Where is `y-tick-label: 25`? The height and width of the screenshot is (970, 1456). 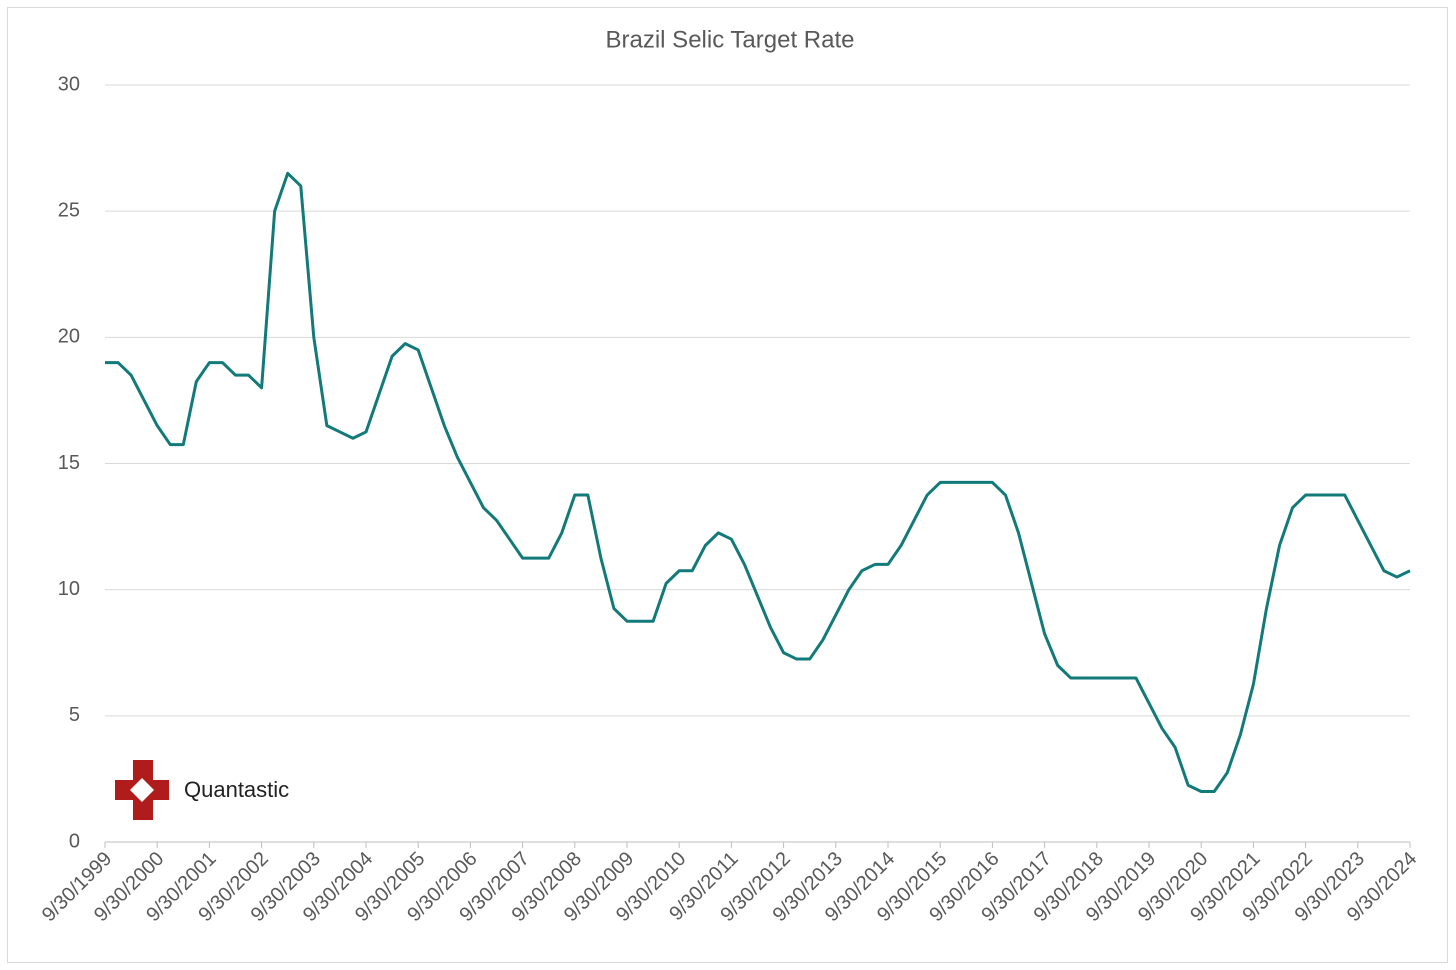 y-tick-label: 25 is located at coordinates (69, 210).